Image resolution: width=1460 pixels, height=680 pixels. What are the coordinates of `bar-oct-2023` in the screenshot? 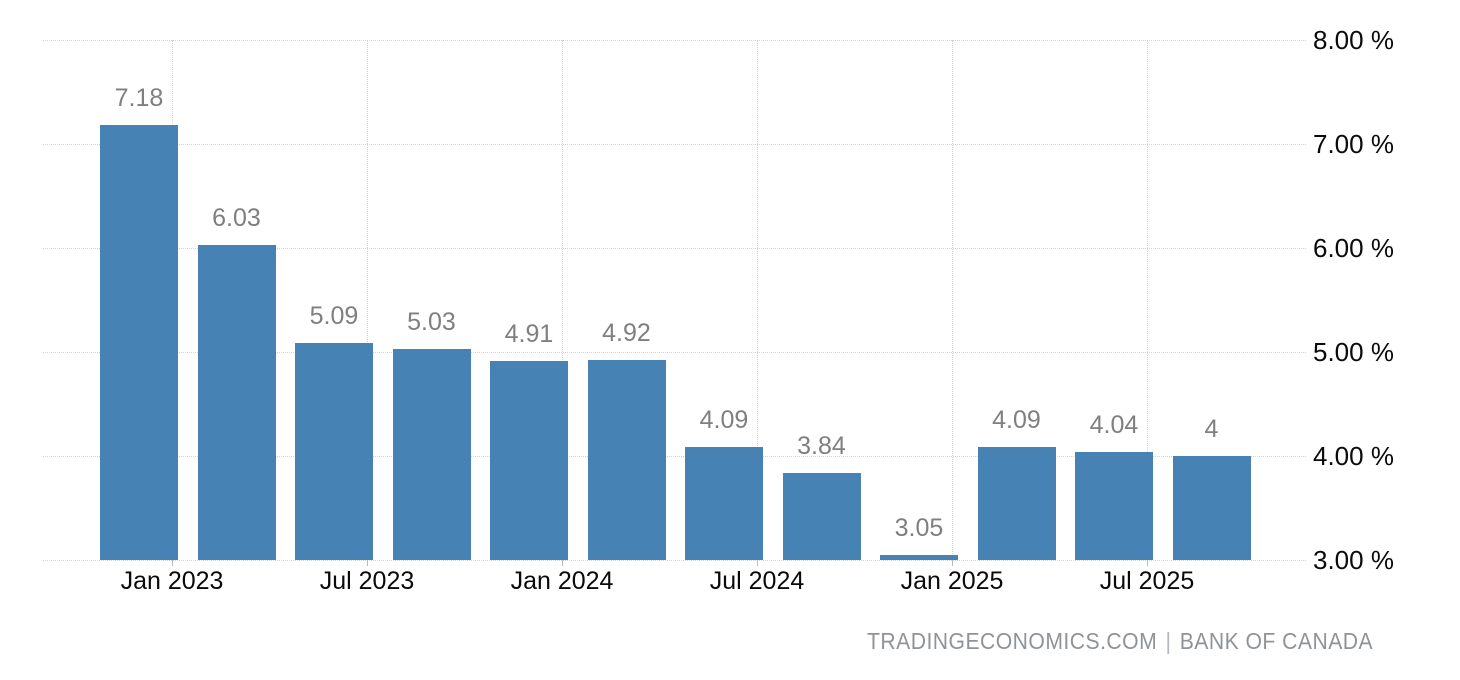 It's located at (431, 454).